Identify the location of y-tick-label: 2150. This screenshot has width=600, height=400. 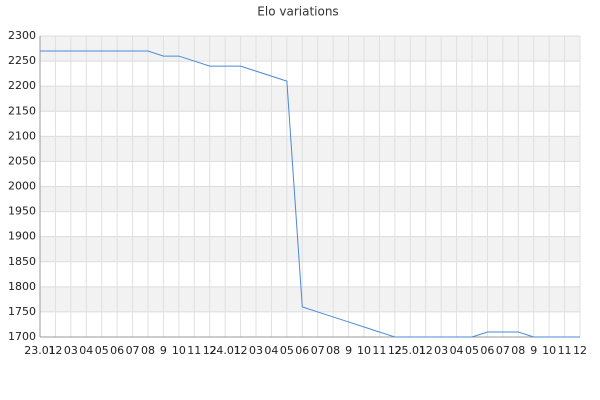
(22, 110).